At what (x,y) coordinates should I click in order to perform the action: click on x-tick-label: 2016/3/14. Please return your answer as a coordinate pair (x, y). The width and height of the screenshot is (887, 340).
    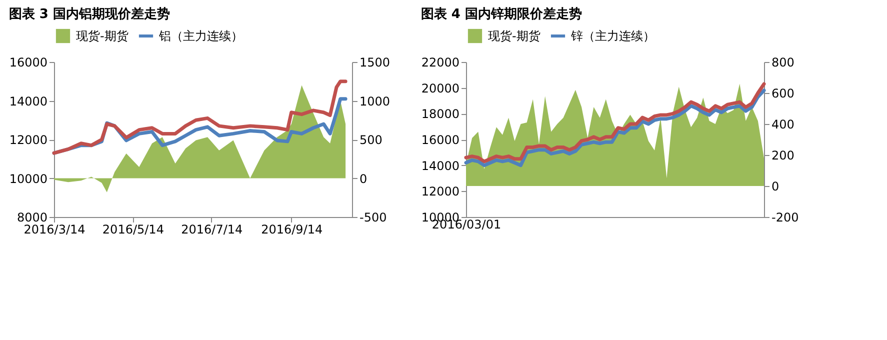
    Looking at the image, I should click on (55, 229).